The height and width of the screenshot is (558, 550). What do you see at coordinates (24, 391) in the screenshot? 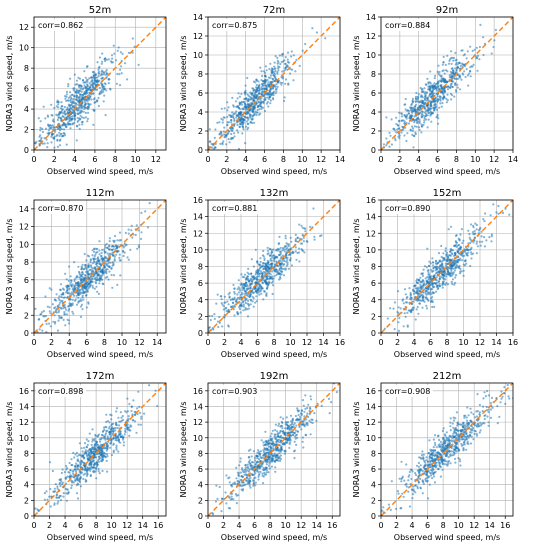
I see `y-tick-label: 16` at bounding box center [24, 391].